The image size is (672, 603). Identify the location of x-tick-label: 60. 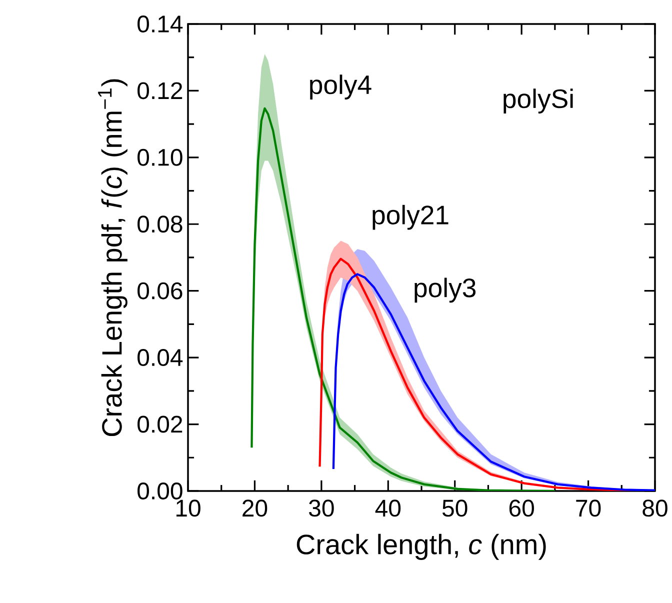
(521, 508).